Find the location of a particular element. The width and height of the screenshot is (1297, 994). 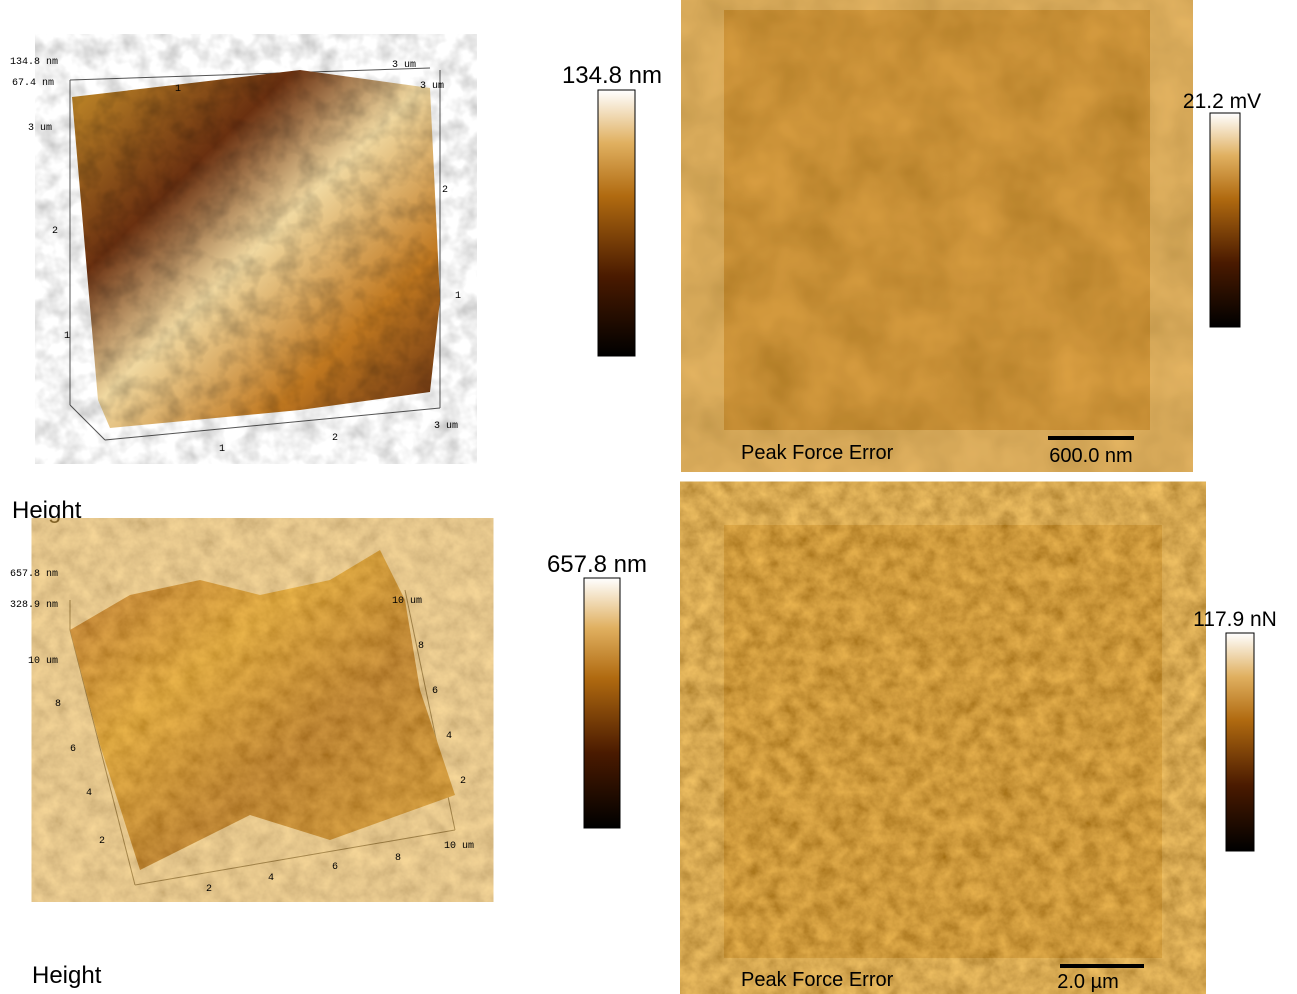

colorbar-label: 134.8 nm is located at coordinates (612, 75).